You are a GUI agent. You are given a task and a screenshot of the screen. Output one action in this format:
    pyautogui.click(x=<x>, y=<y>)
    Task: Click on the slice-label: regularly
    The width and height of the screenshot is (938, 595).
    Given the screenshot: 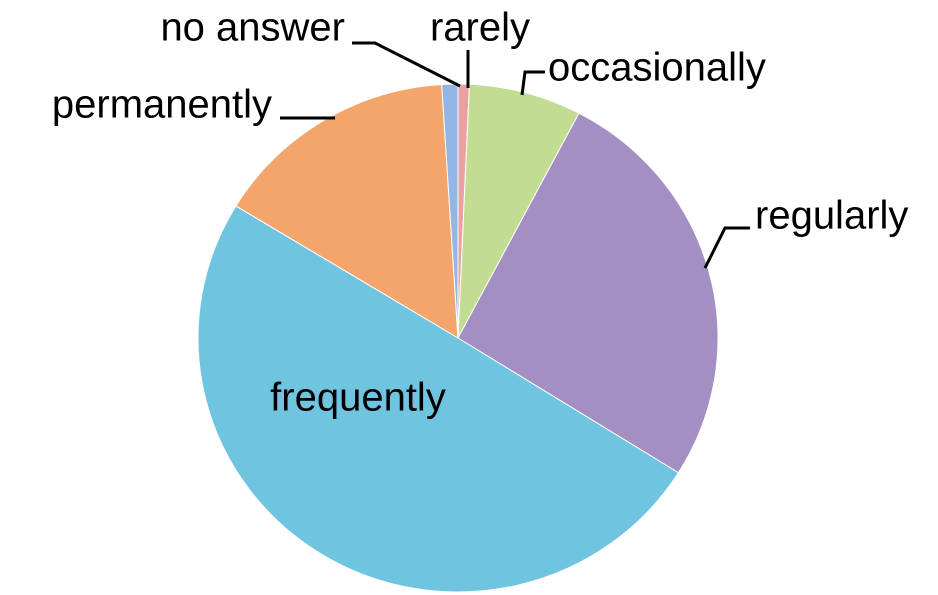 What is the action you would take?
    pyautogui.click(x=831, y=216)
    